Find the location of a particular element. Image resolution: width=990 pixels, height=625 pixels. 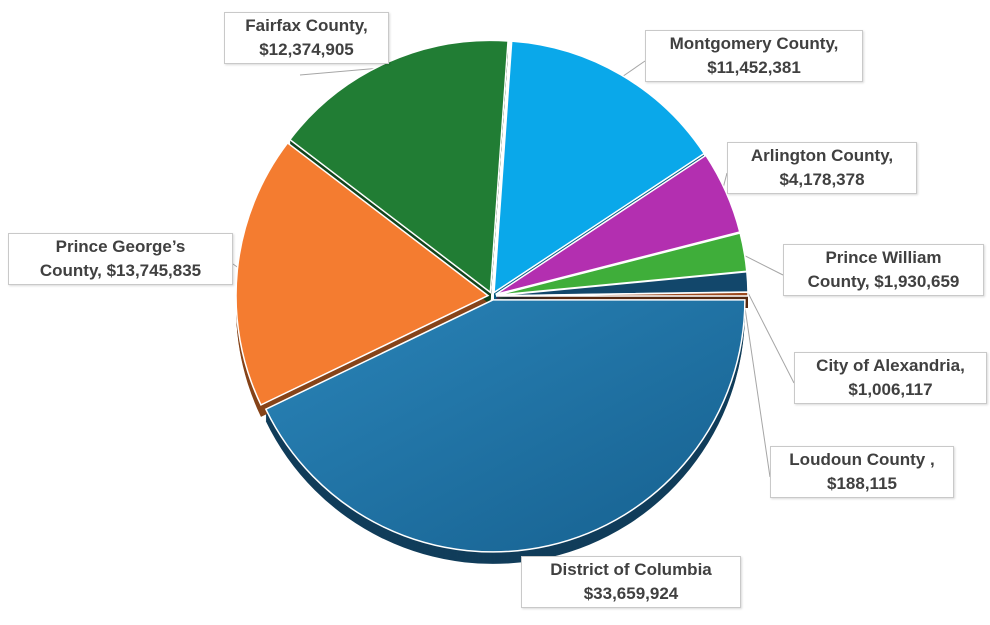

label-alexandria-value: $1,006,117 is located at coordinates (890, 389).